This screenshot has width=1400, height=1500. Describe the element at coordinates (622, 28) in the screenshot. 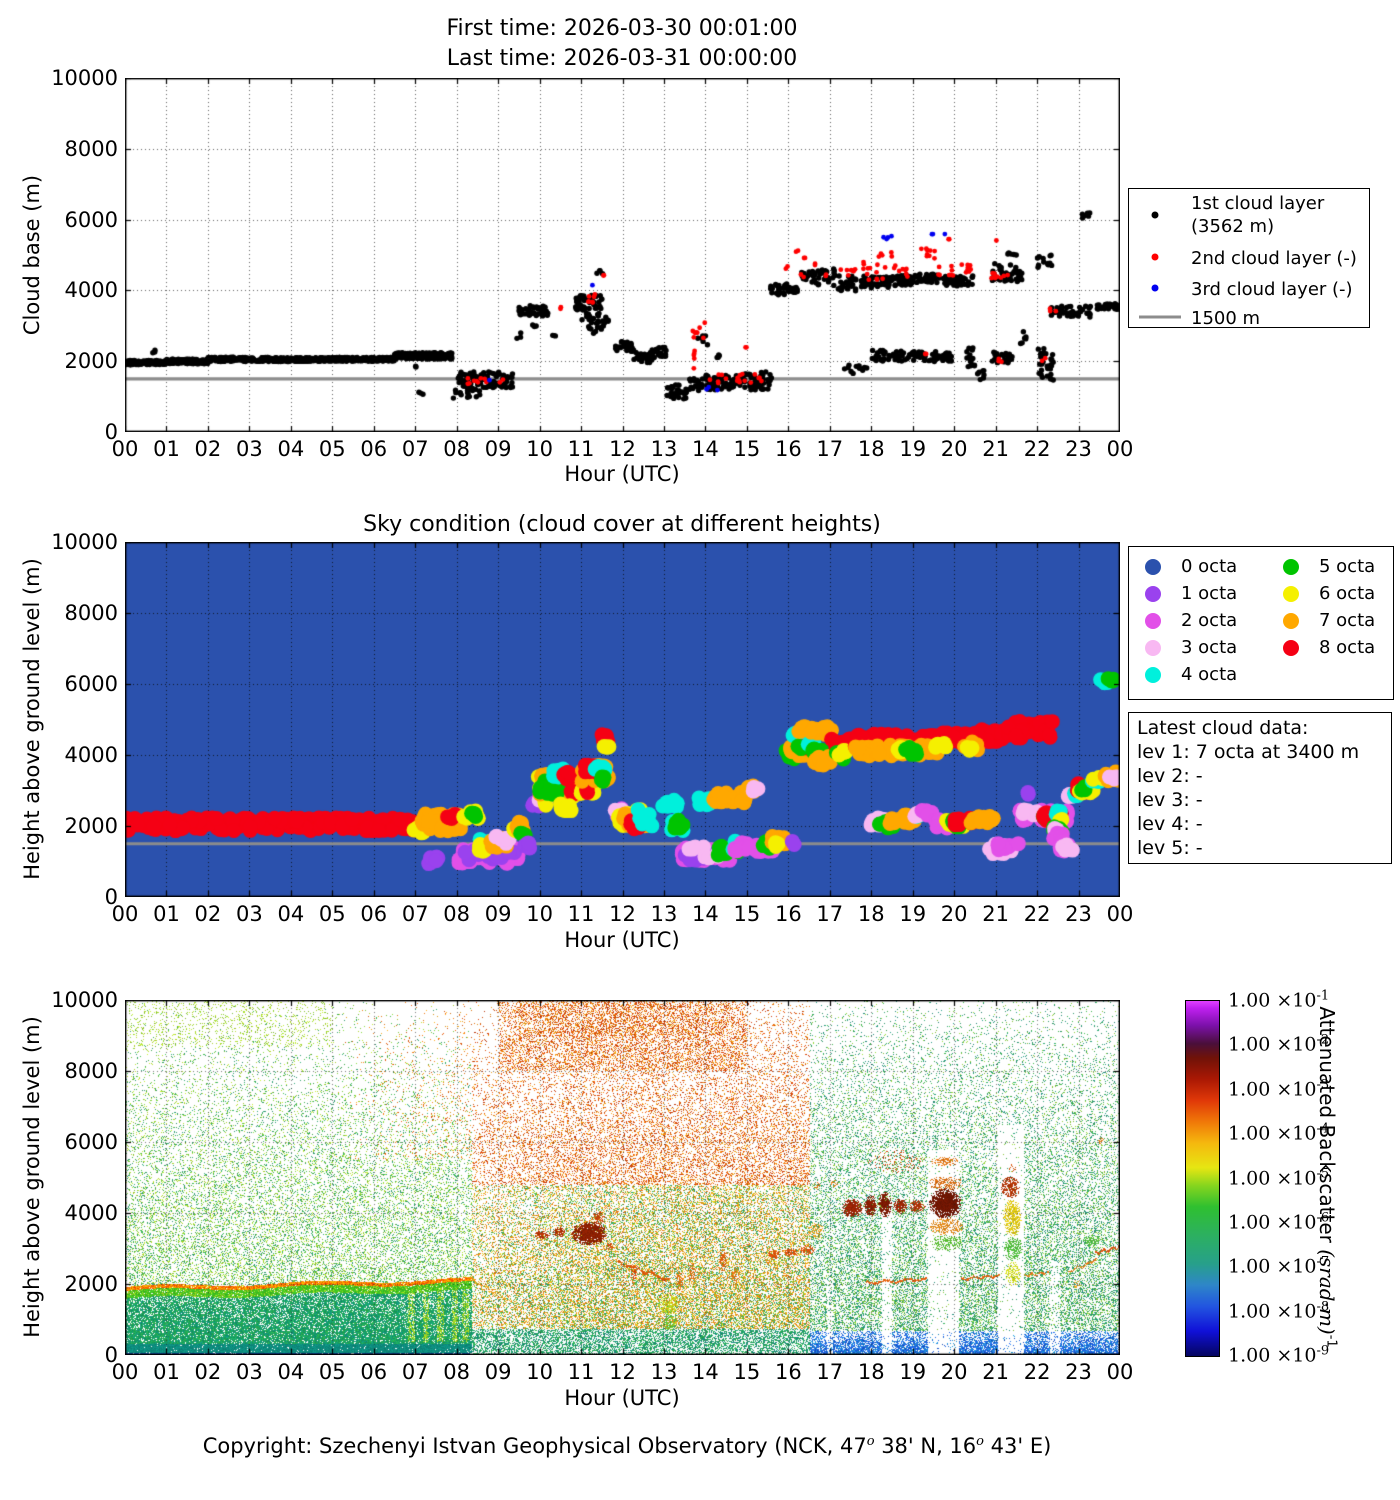

I see `first-time-title: First time: 2026-03-30 00:01:00` at that location.